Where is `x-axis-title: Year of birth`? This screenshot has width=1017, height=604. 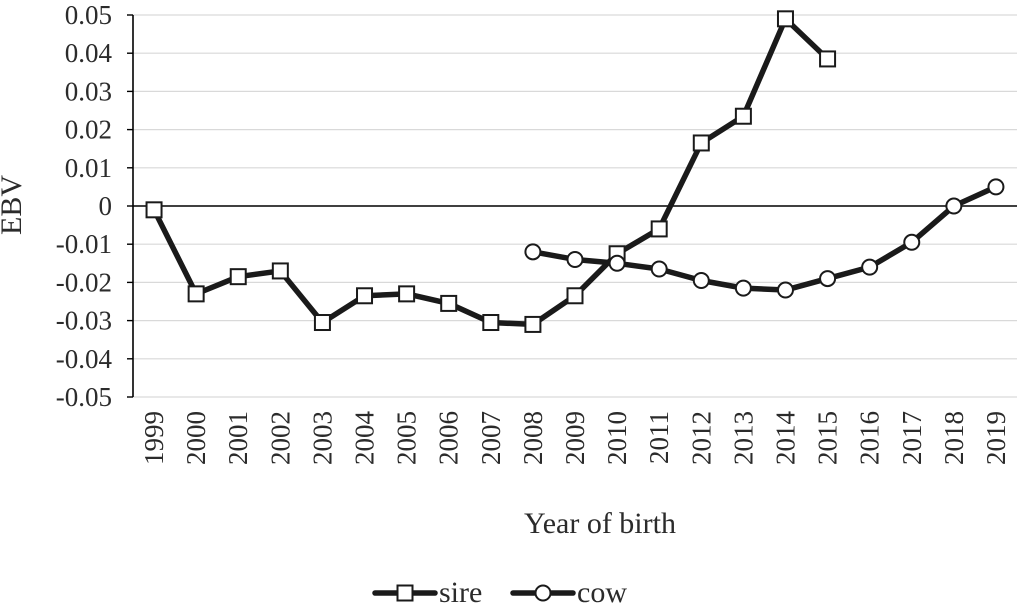
x-axis-title: Year of birth is located at coordinates (600, 523).